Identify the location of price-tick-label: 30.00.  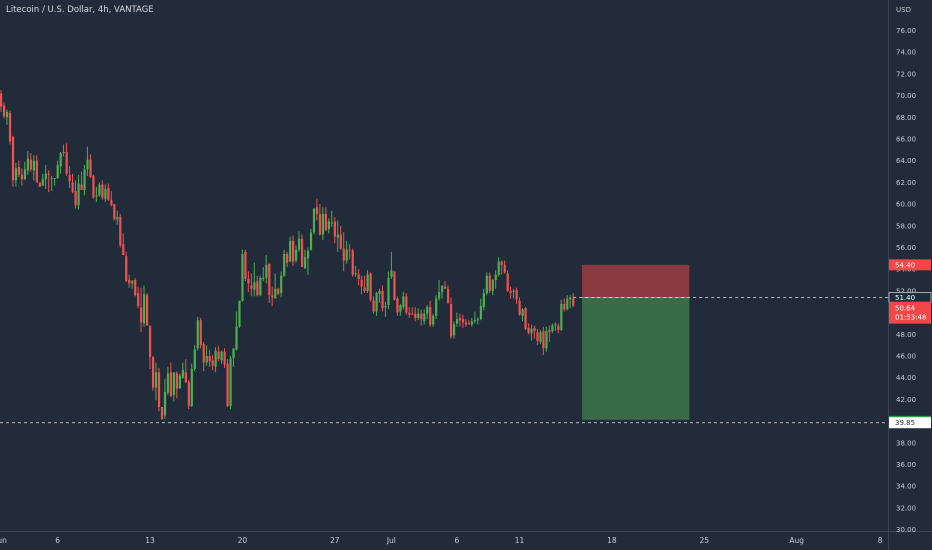
(906, 530).